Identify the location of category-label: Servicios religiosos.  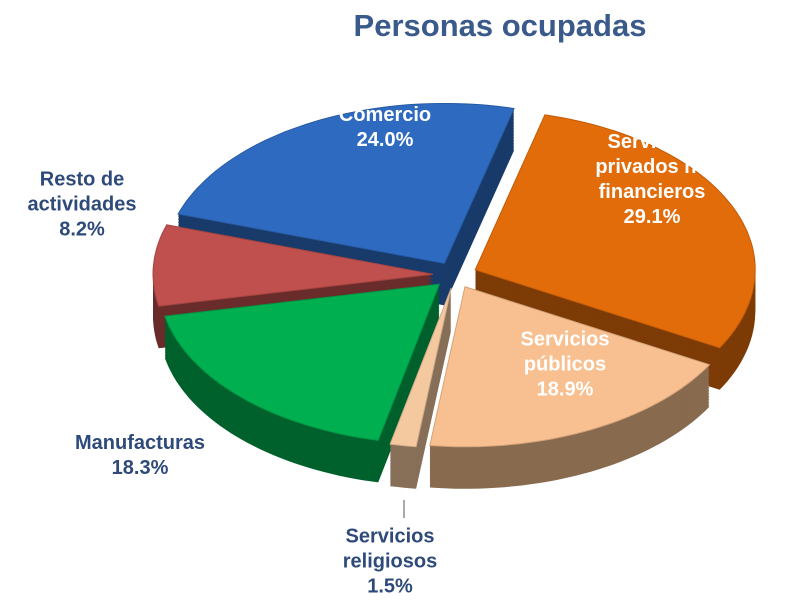
(390, 549).